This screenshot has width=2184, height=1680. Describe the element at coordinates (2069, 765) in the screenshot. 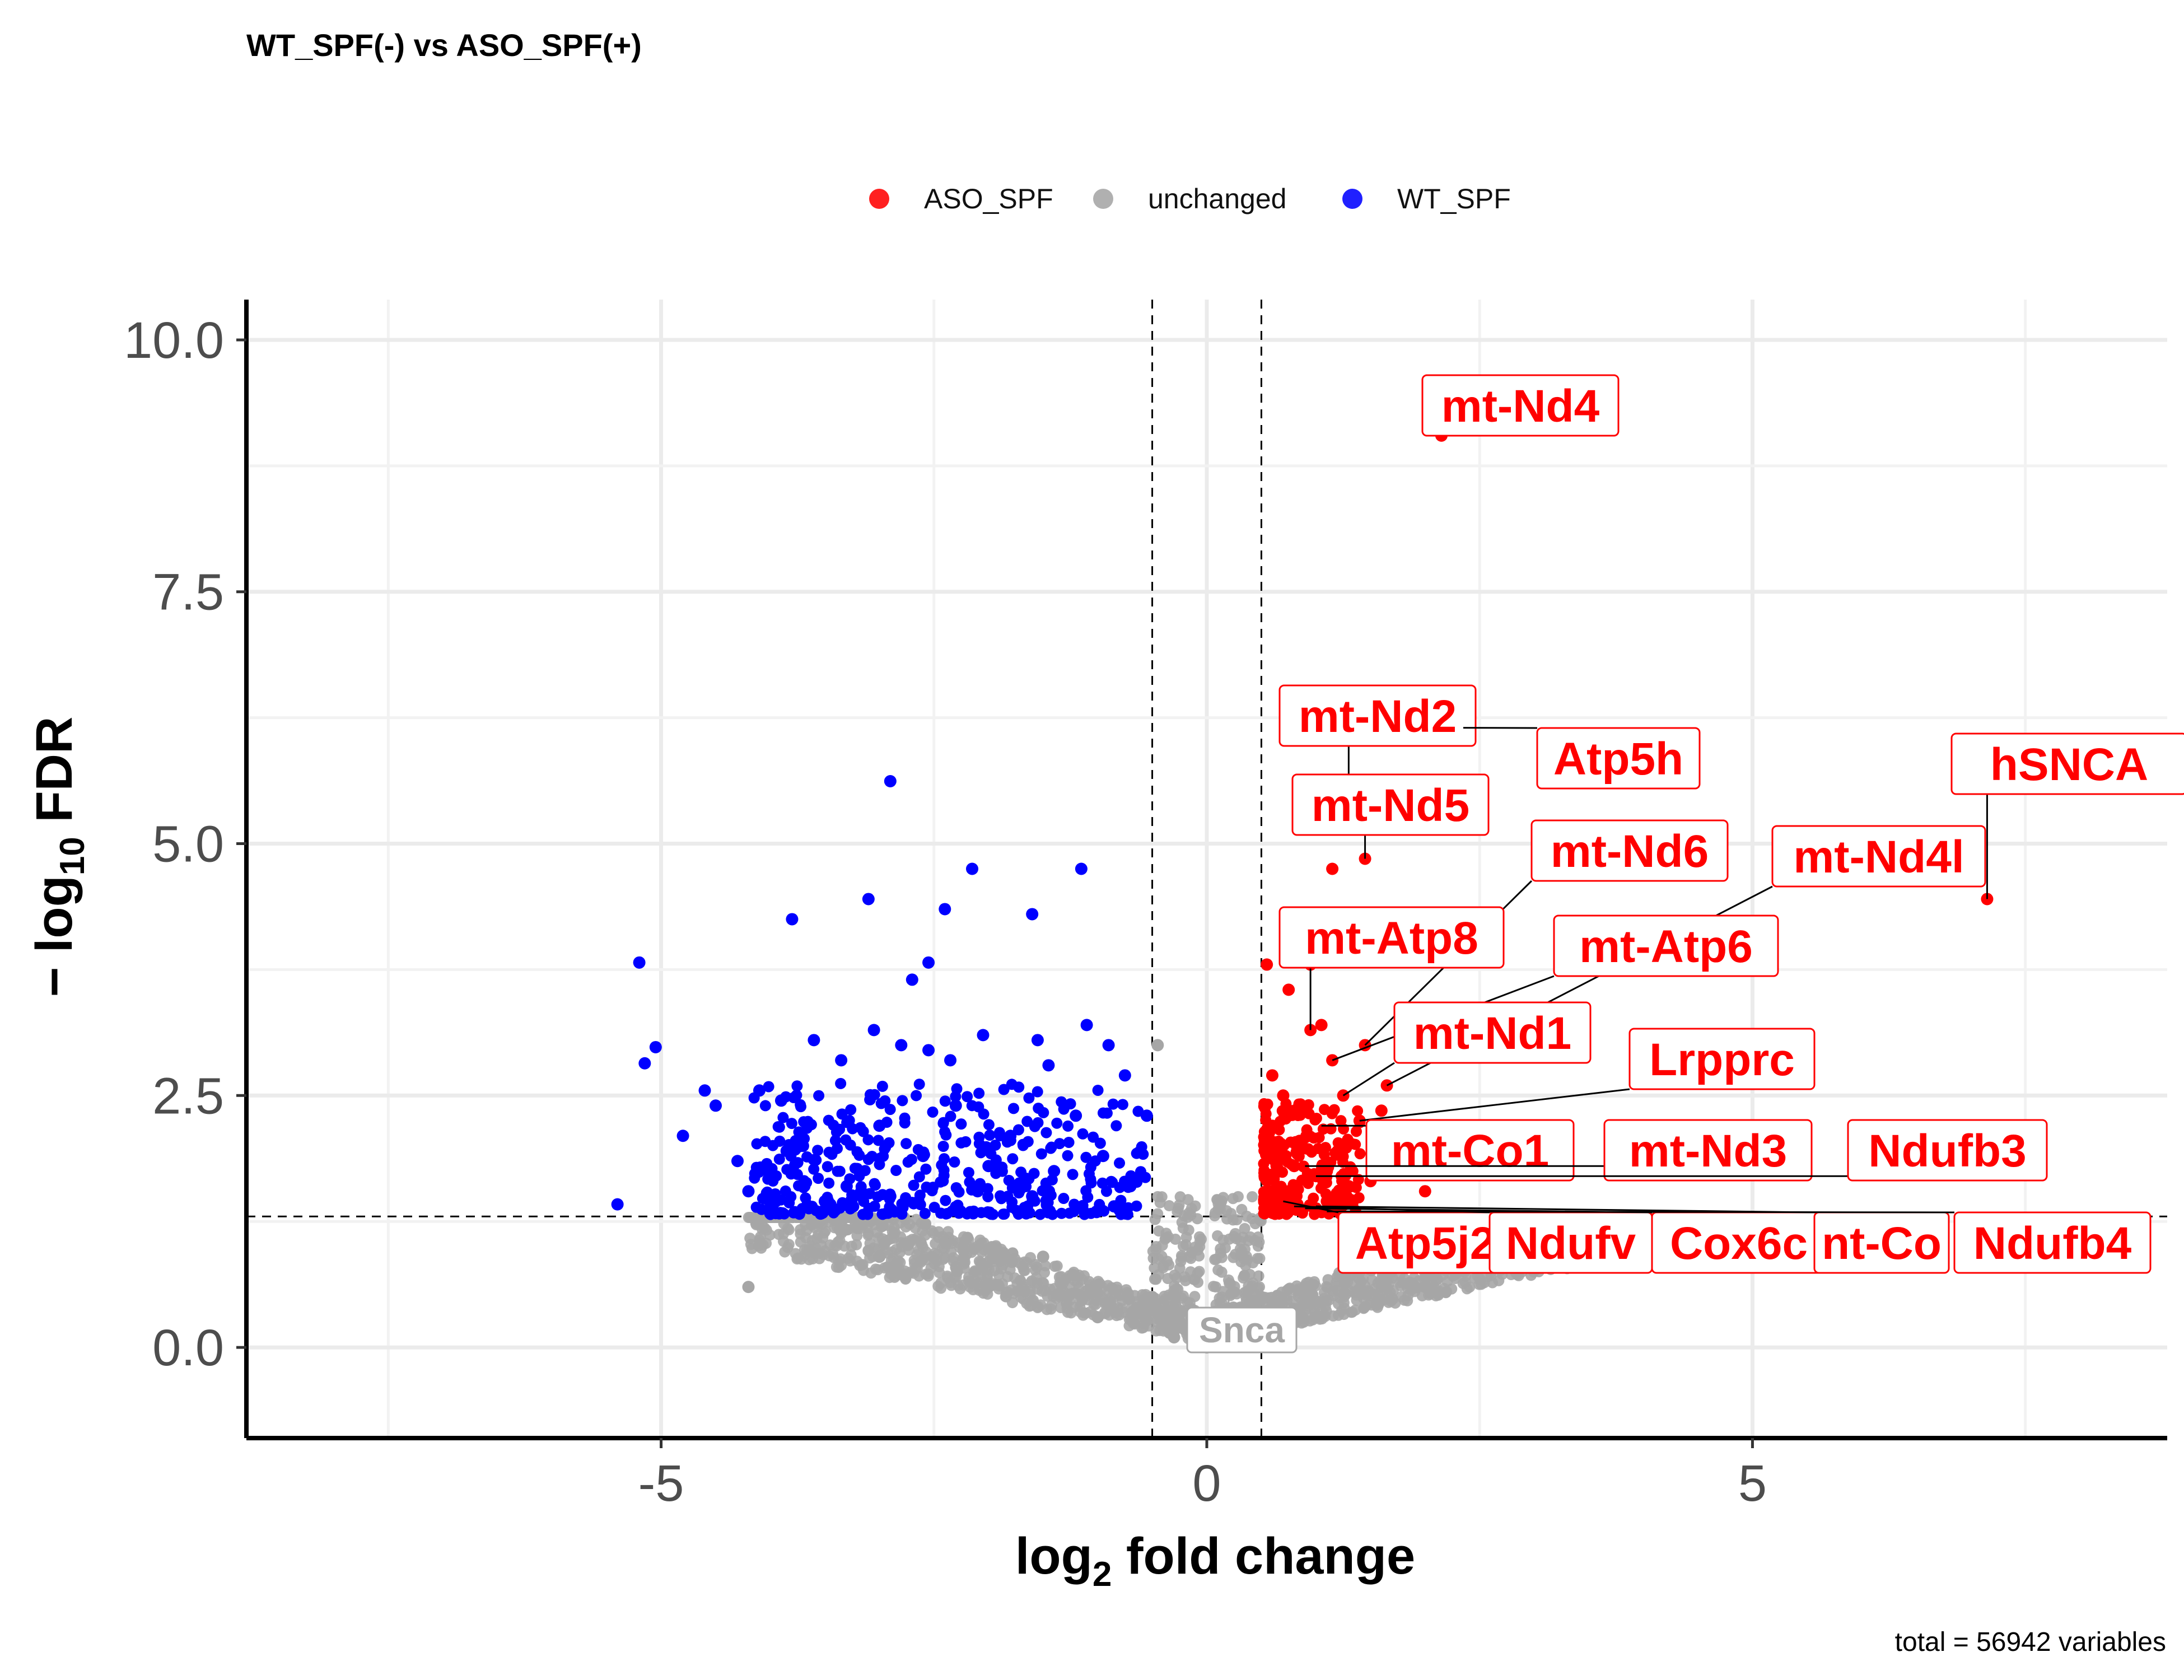

I see `gene-label-4: hSNCA` at that location.